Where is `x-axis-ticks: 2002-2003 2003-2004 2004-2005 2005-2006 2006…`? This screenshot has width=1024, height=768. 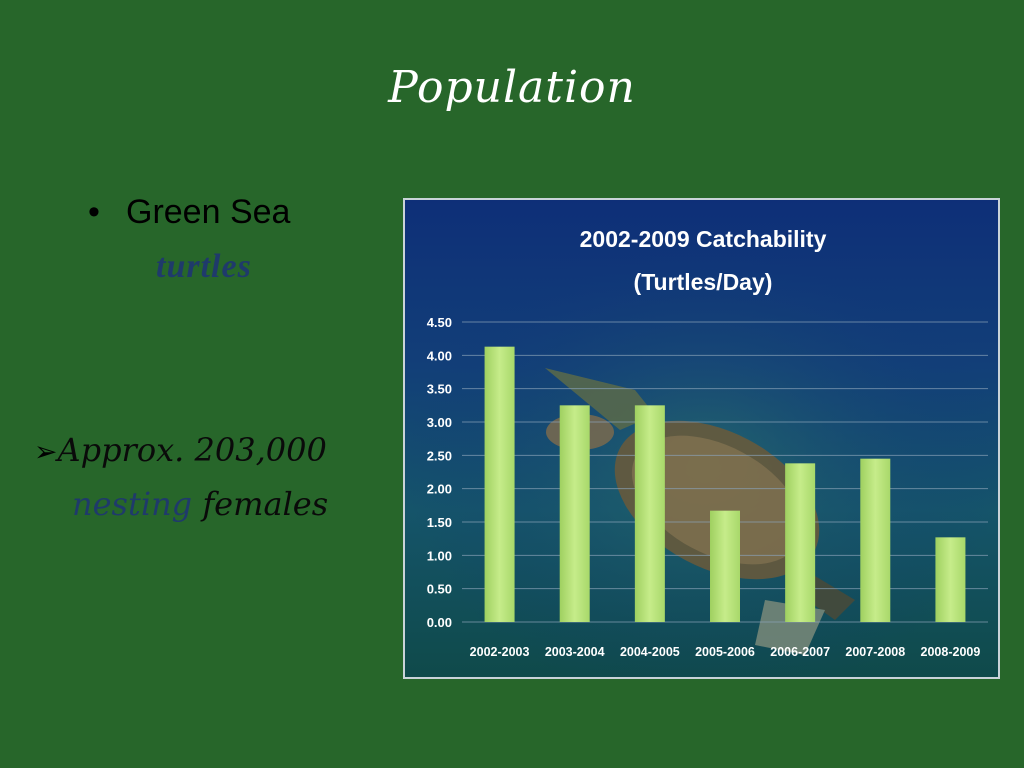
x-axis-ticks: 2002-2003 2003-2004 2004-2005 2005-2006 2006… is located at coordinates (725, 652).